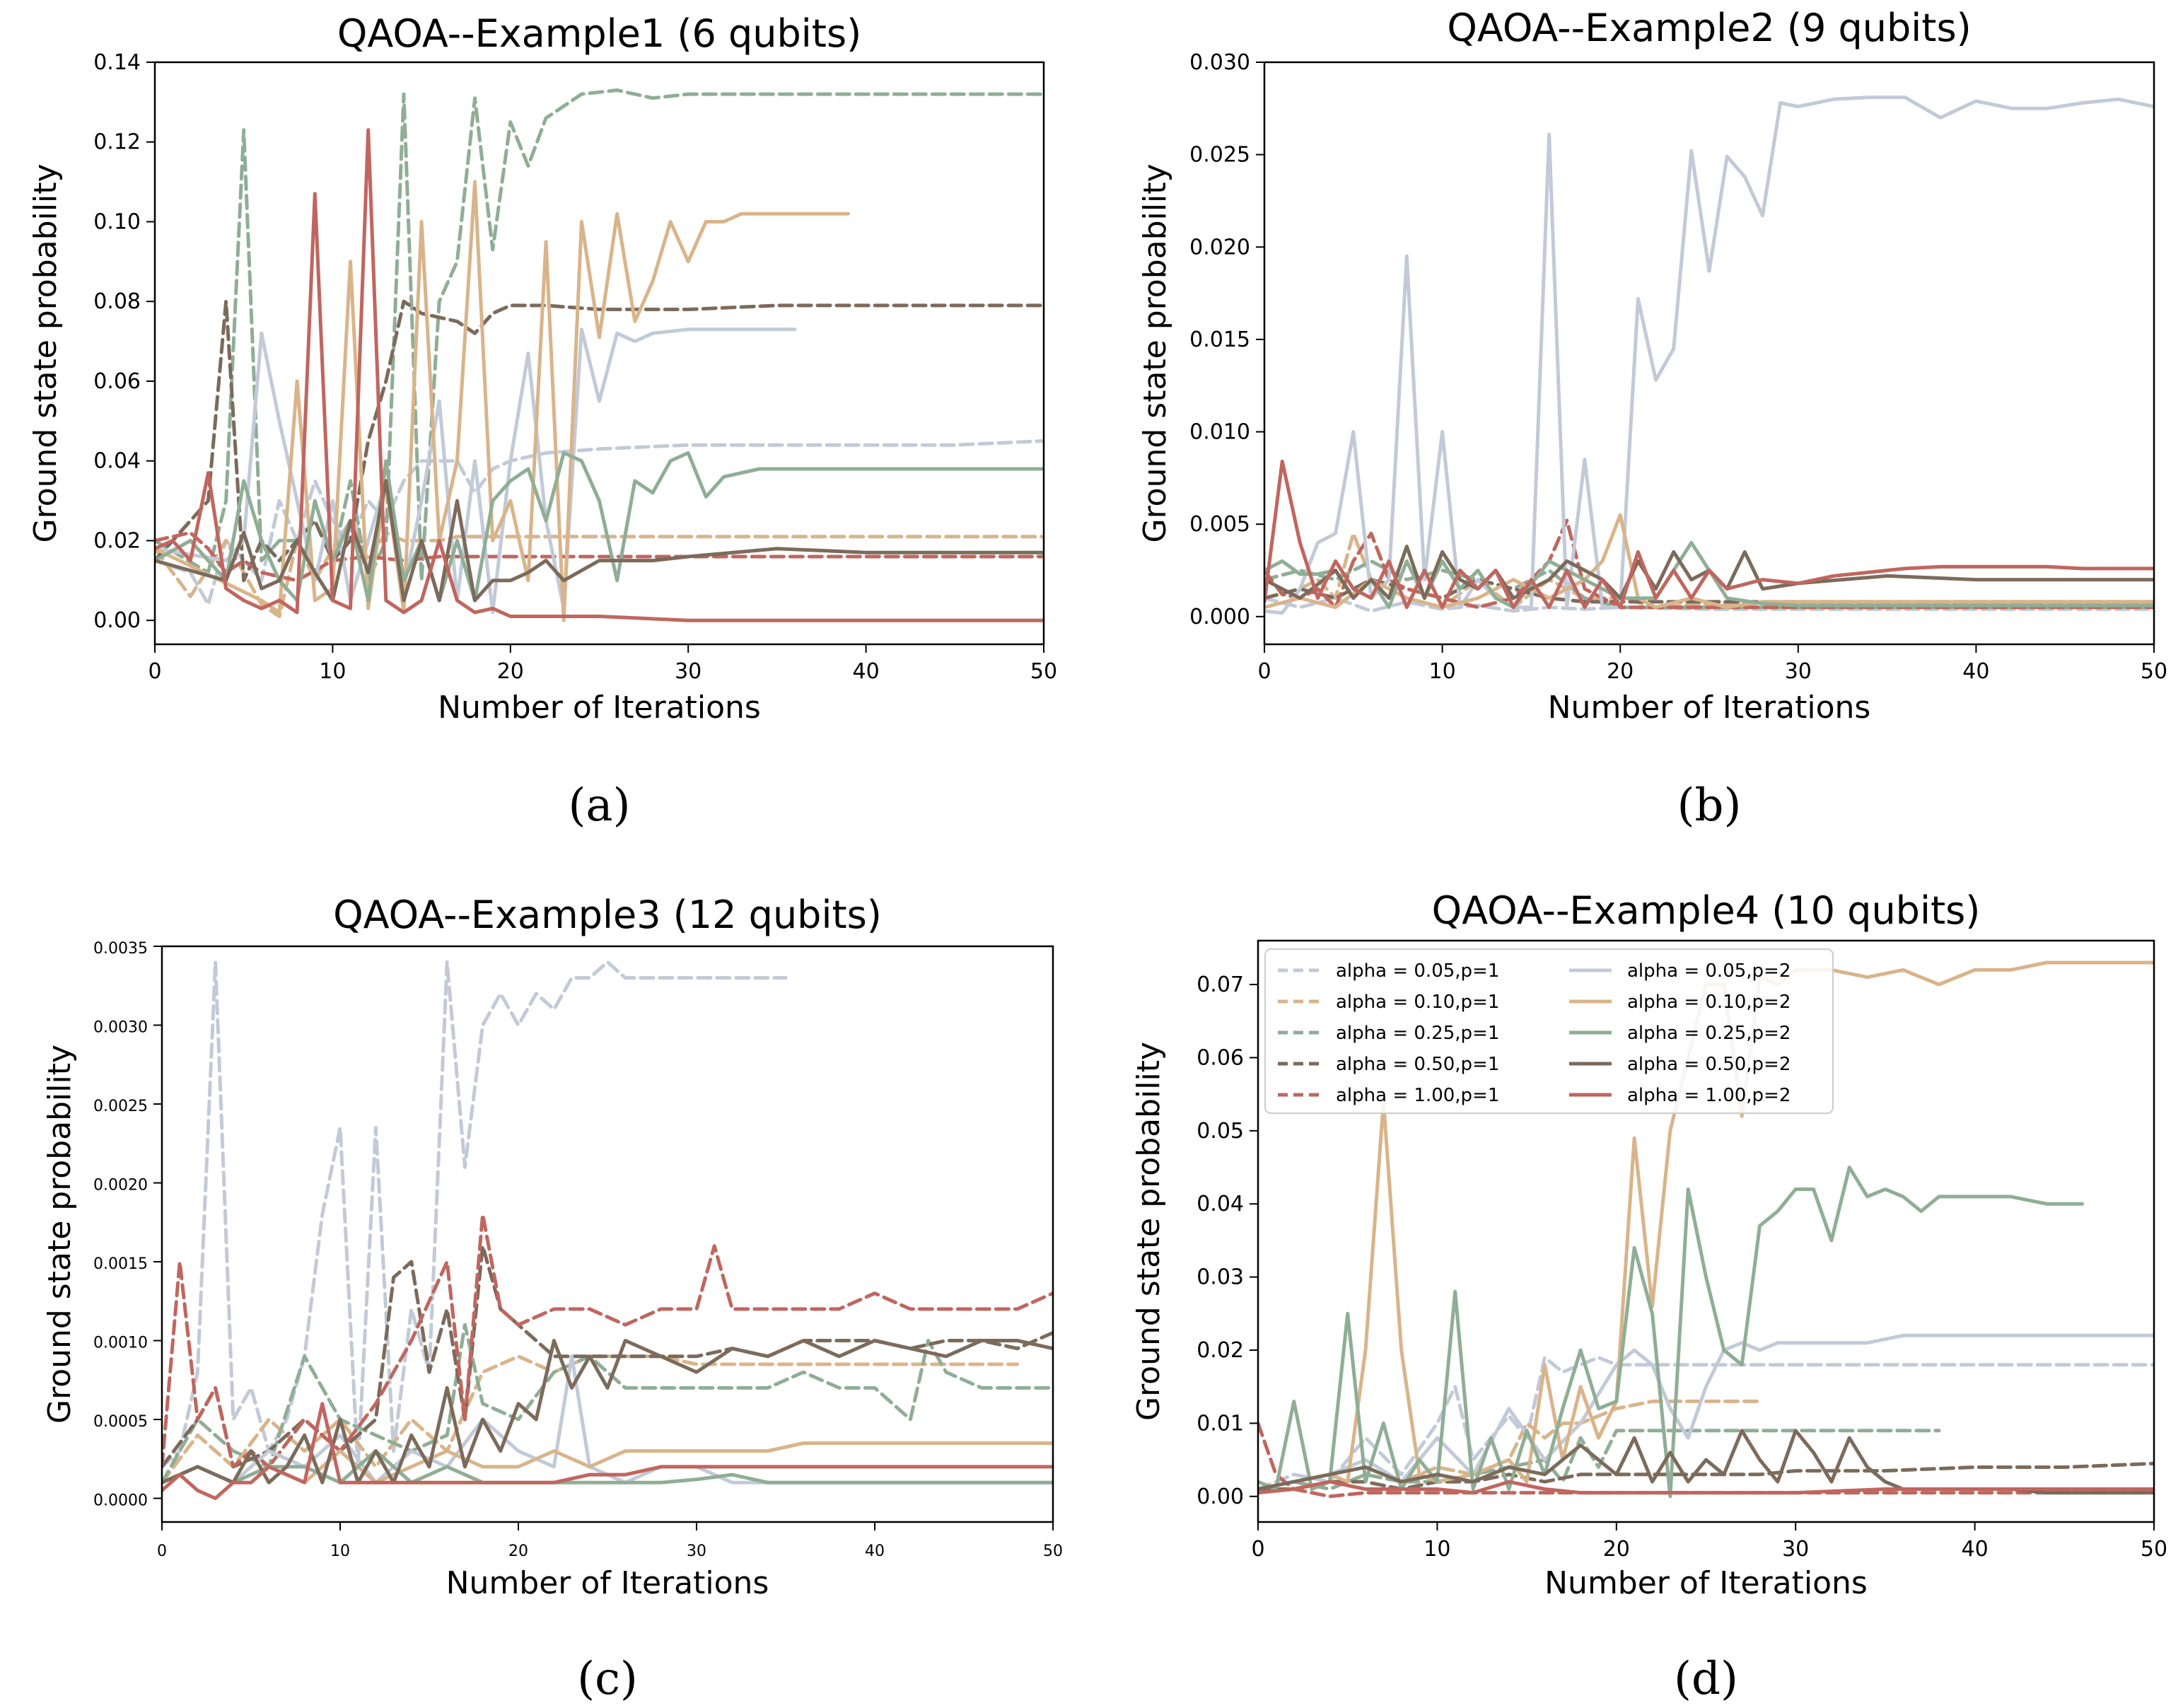 Image resolution: width=2183 pixels, height=1708 pixels. I want to click on y-tick-label: 0.0035, so click(120, 949).